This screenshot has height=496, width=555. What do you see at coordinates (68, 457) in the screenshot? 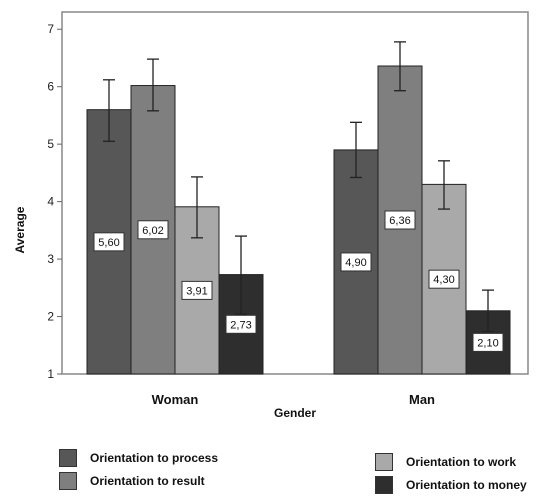
I see `legend-swatch-process` at bounding box center [68, 457].